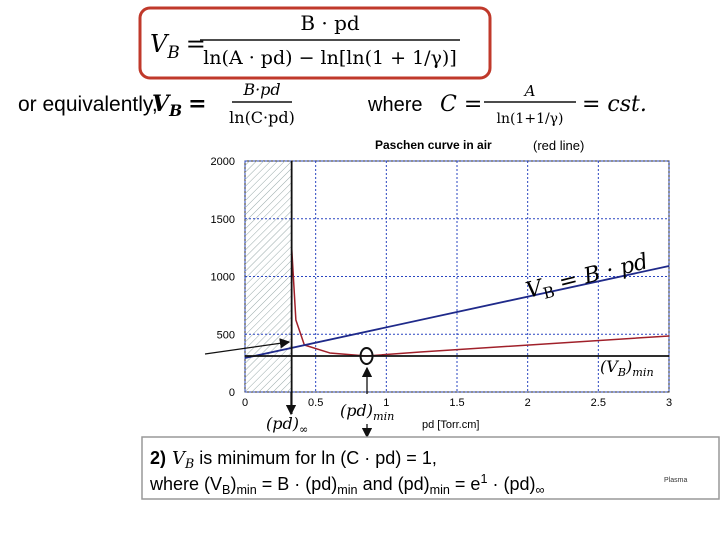  I want to click on minimum-marker, so click(366, 355).